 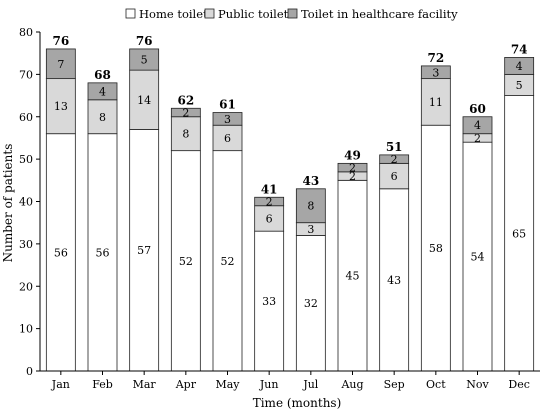 What do you see at coordinates (351, 384) in the screenshot?
I see `x-tick-label: Aug` at bounding box center [351, 384].